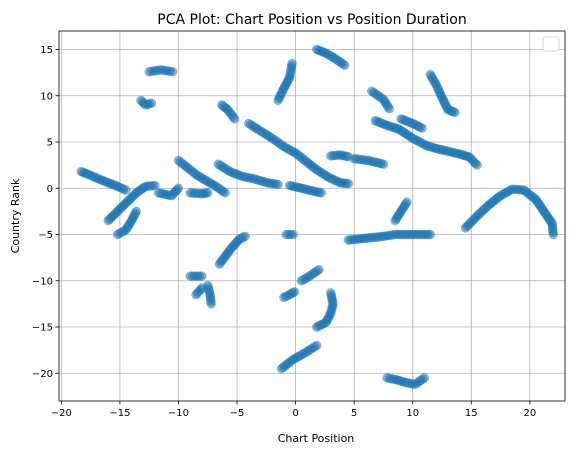 The image size is (574, 455). What do you see at coordinates (471, 413) in the screenshot?
I see `x-tick-label: 15` at bounding box center [471, 413].